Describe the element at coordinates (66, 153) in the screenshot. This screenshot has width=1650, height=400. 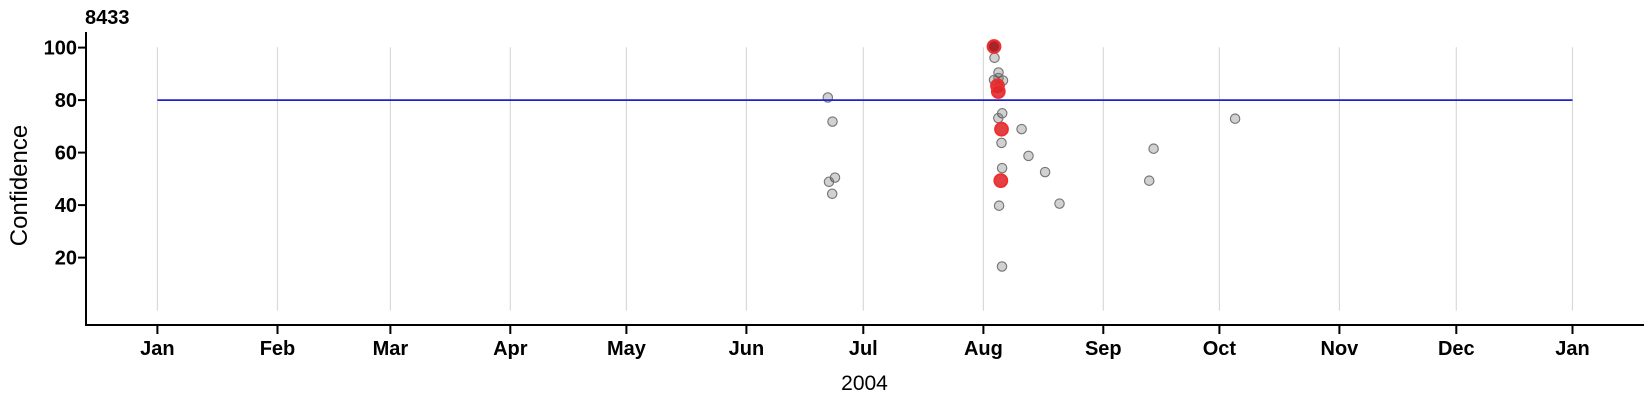
I see `svg-text: 60` at that location.